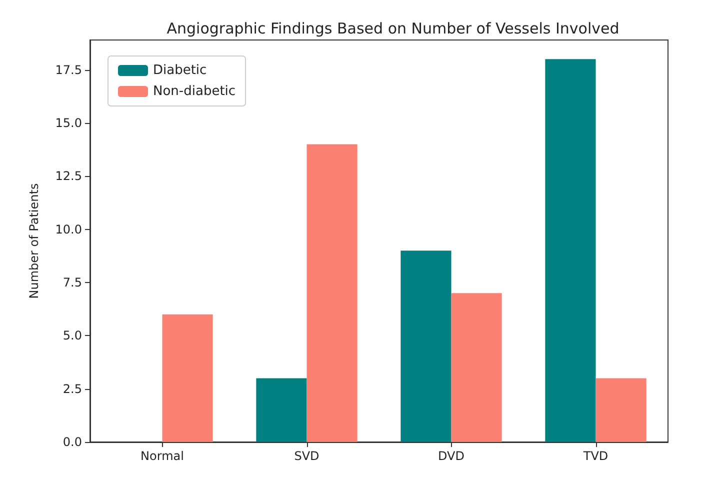 This screenshot has width=711, height=490. Describe the element at coordinates (72, 282) in the screenshot. I see `y-tick-label: 7.5` at that location.